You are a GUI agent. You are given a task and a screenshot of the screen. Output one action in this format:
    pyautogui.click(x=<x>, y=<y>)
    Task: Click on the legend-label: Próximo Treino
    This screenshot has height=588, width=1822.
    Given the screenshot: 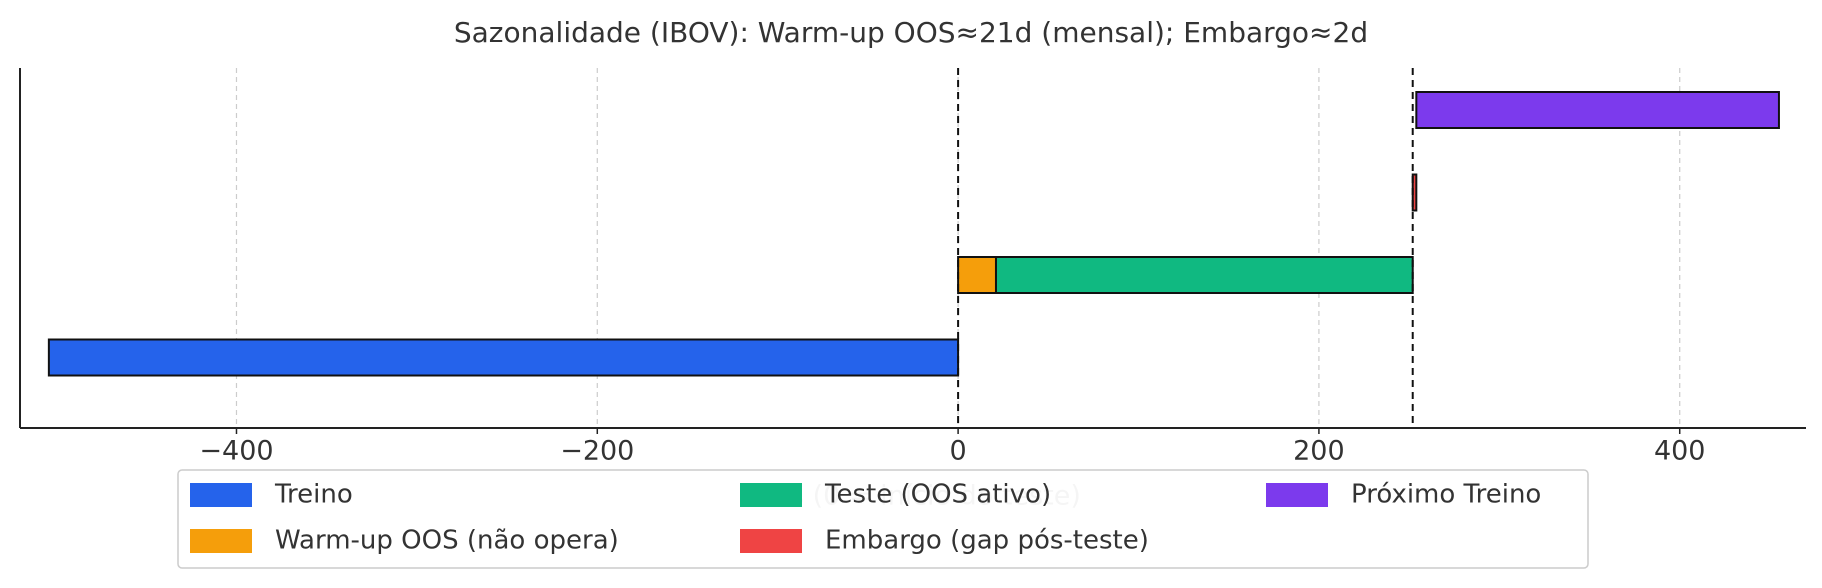 What is the action you would take?
    pyautogui.click(x=1446, y=495)
    